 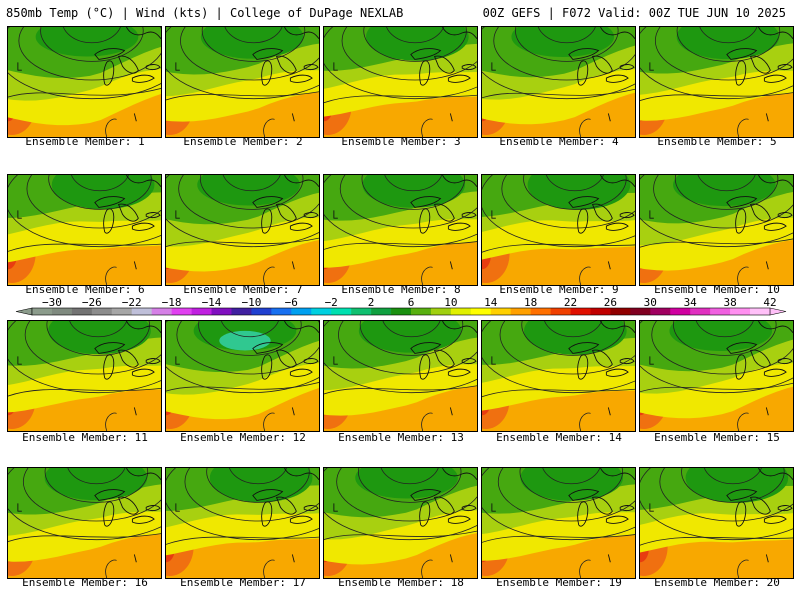 What do you see at coordinates (243, 437) in the screenshot?
I see `ensemble-member-label: Ensemble Member: 12` at bounding box center [243, 437].